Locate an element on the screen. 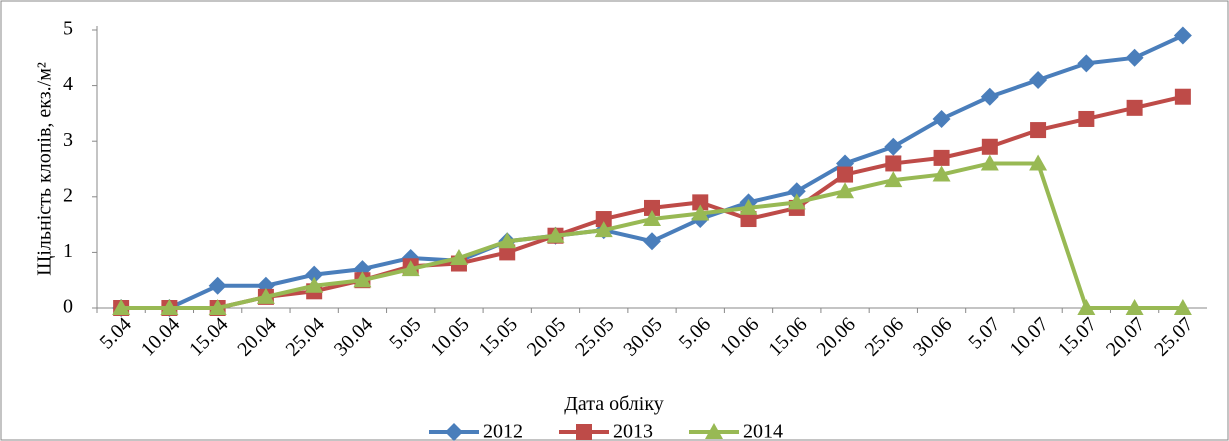 This screenshot has height=441, width=1229. legend-label: 2012 is located at coordinates (503, 431).